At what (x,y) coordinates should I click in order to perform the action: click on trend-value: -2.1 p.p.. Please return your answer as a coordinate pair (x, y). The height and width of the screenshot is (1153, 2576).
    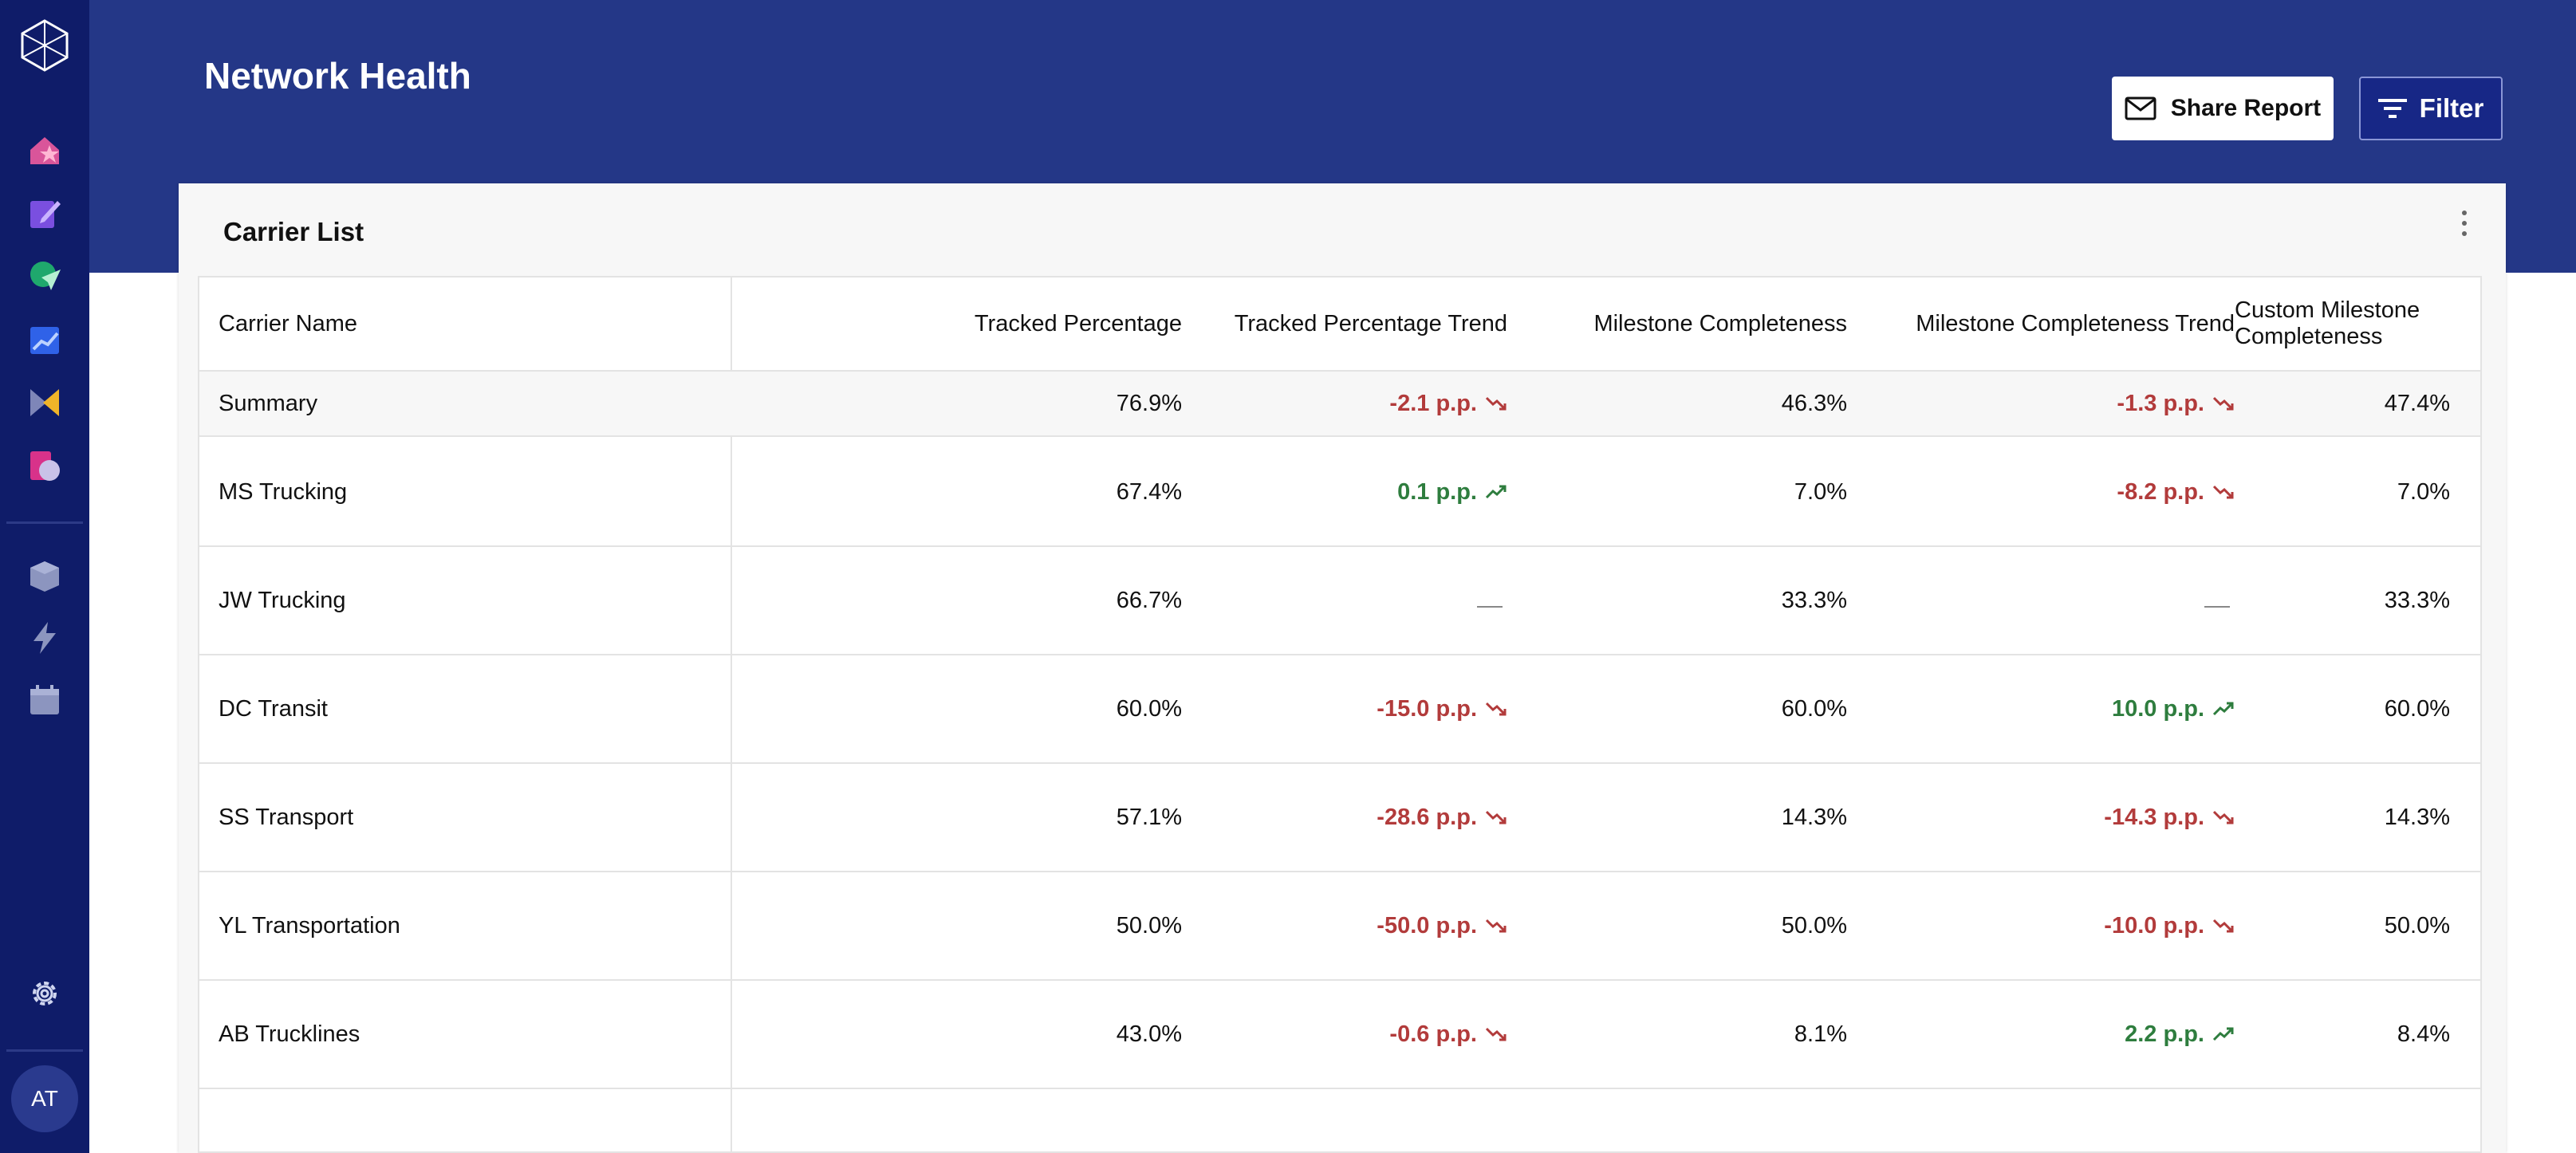
    Looking at the image, I should click on (1448, 404).